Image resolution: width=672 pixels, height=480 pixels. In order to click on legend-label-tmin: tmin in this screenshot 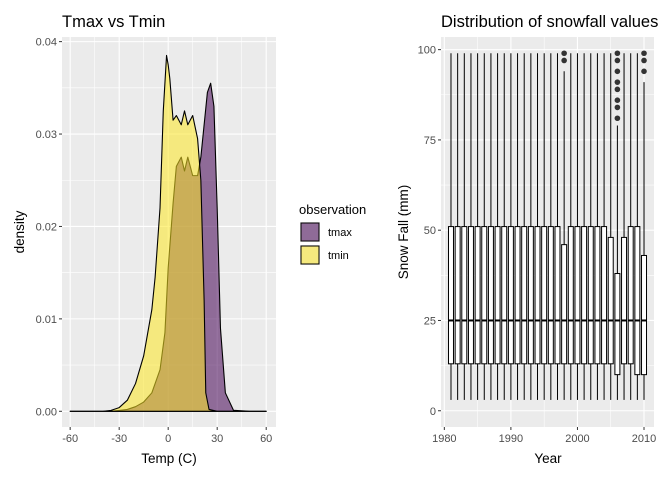, I will do `click(338, 256)`.